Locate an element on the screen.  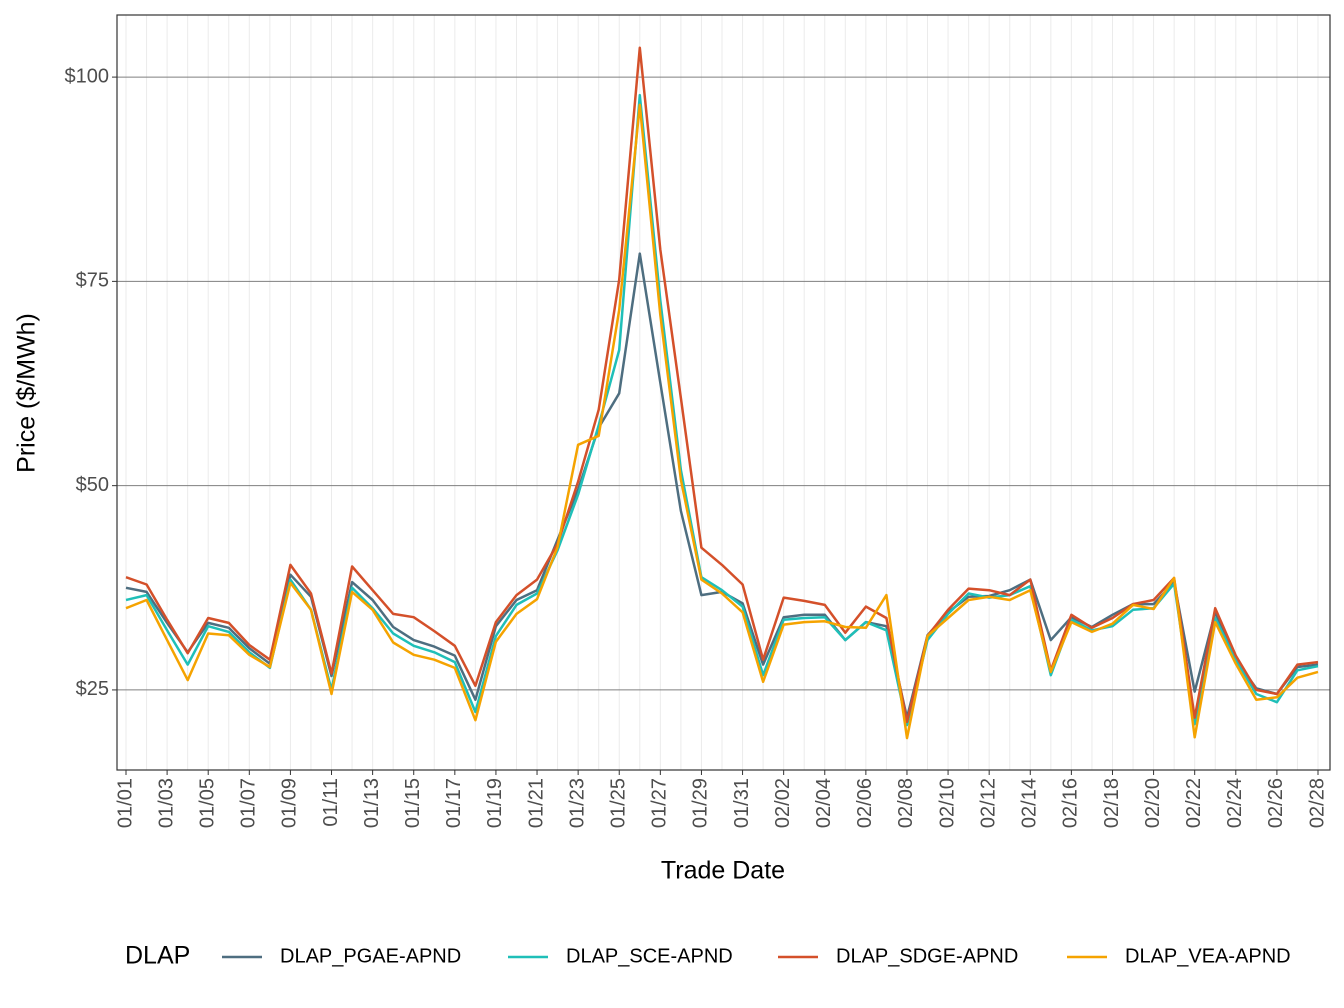
x-tick-label: 01/27 is located at coordinates (660, 803).